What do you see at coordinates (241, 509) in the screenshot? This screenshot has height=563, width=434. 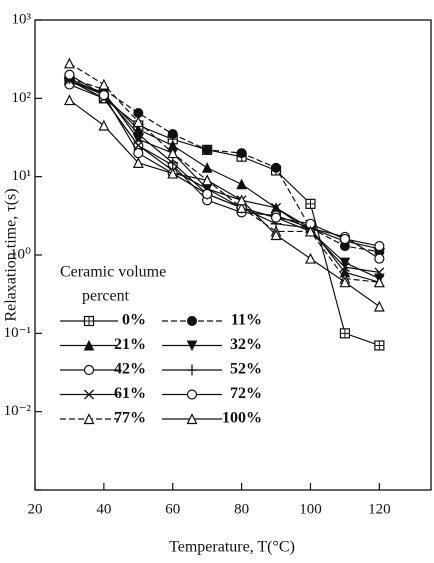 I see `x-tick-label: 80` at bounding box center [241, 509].